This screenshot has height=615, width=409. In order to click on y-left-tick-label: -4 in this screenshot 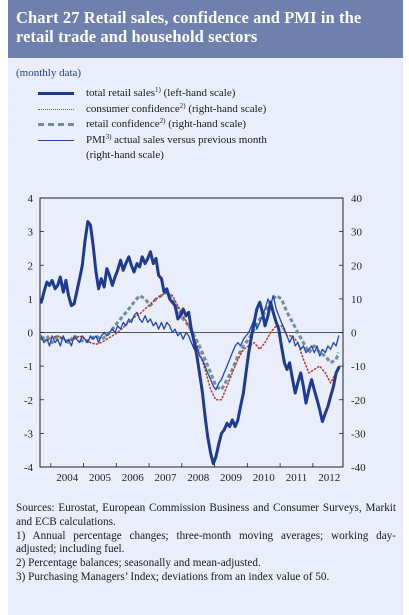, I will do `click(29, 468)`.